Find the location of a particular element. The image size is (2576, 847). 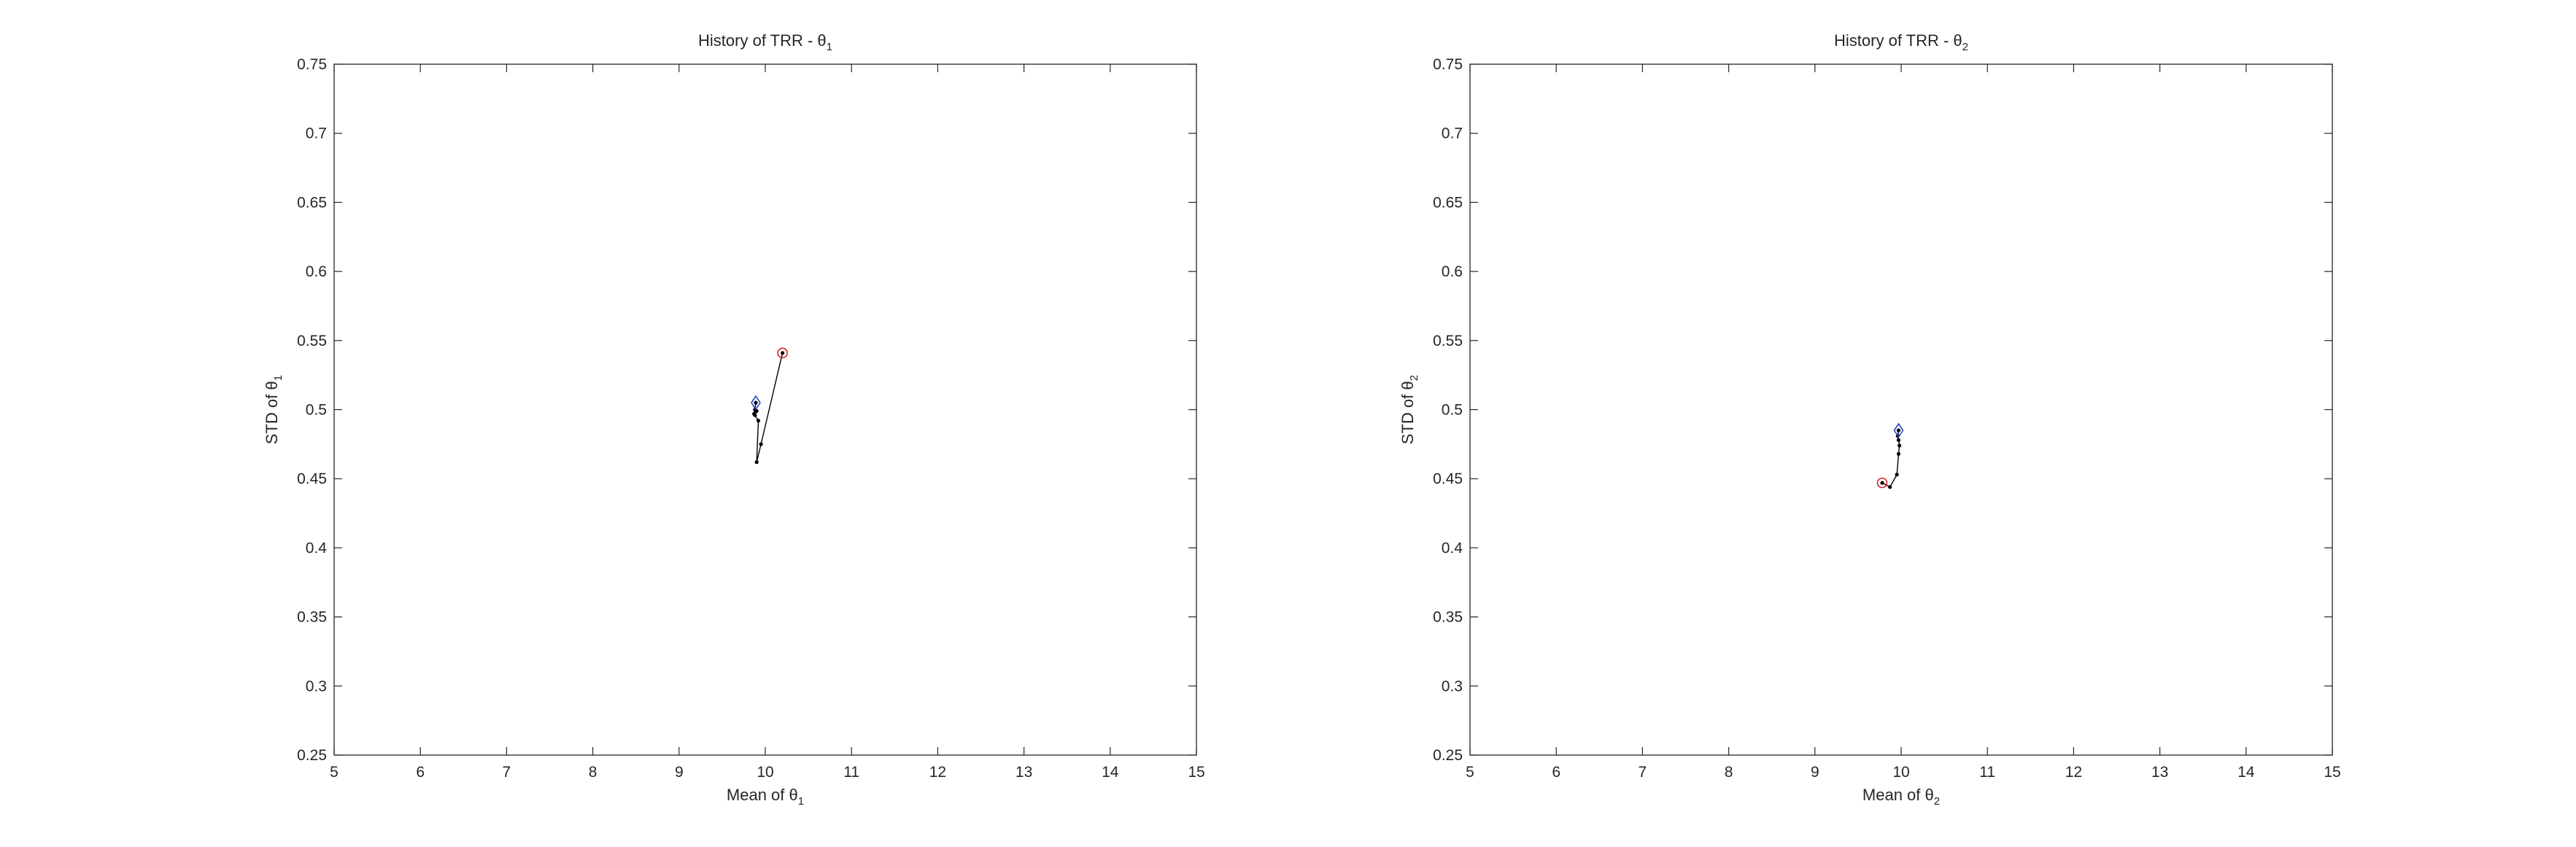

x-axis-label: Mean of θ2 is located at coordinates (1901, 797).